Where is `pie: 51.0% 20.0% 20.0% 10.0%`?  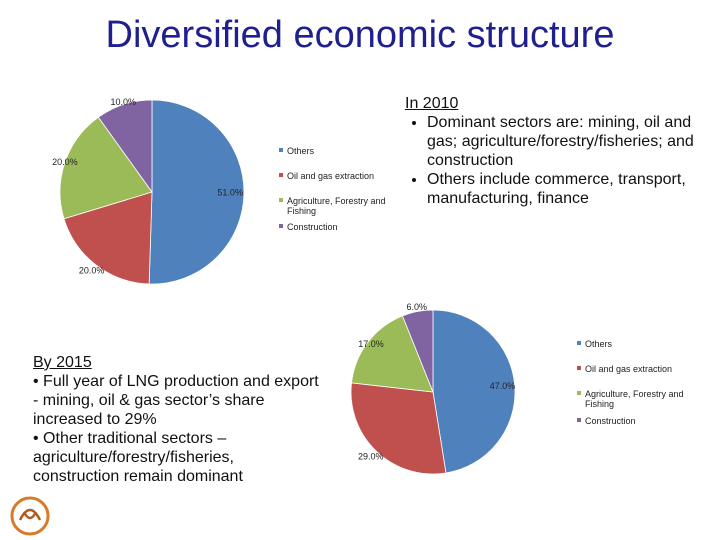 pie: 51.0% 20.0% 20.0% 10.0% is located at coordinates (148, 191).